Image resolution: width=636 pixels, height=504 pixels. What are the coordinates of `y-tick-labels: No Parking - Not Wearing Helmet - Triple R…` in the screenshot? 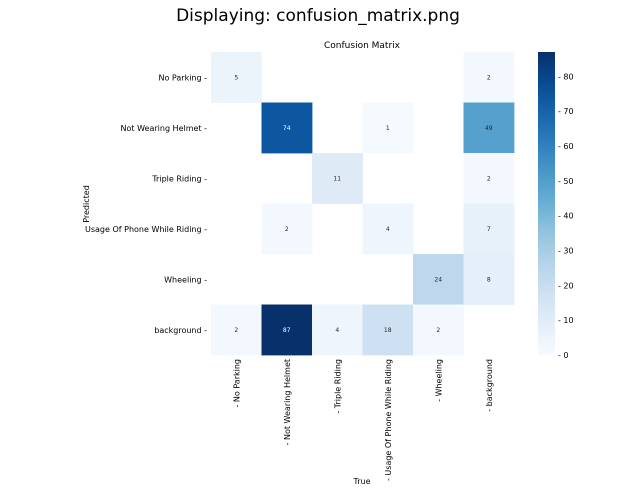 It's located at (146, 204).